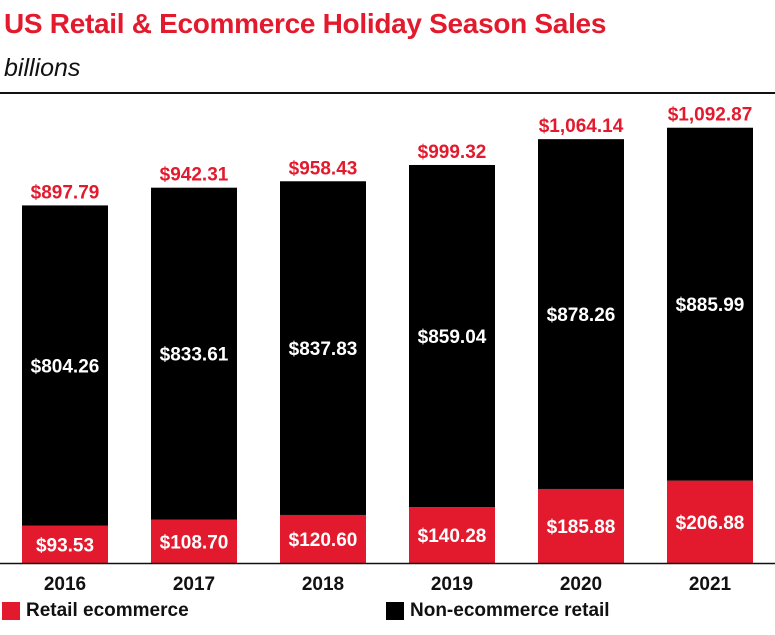 This screenshot has width=775, height=635. I want to click on data-label-non-ecommerce-retail-2021: $885.99, so click(710, 305).